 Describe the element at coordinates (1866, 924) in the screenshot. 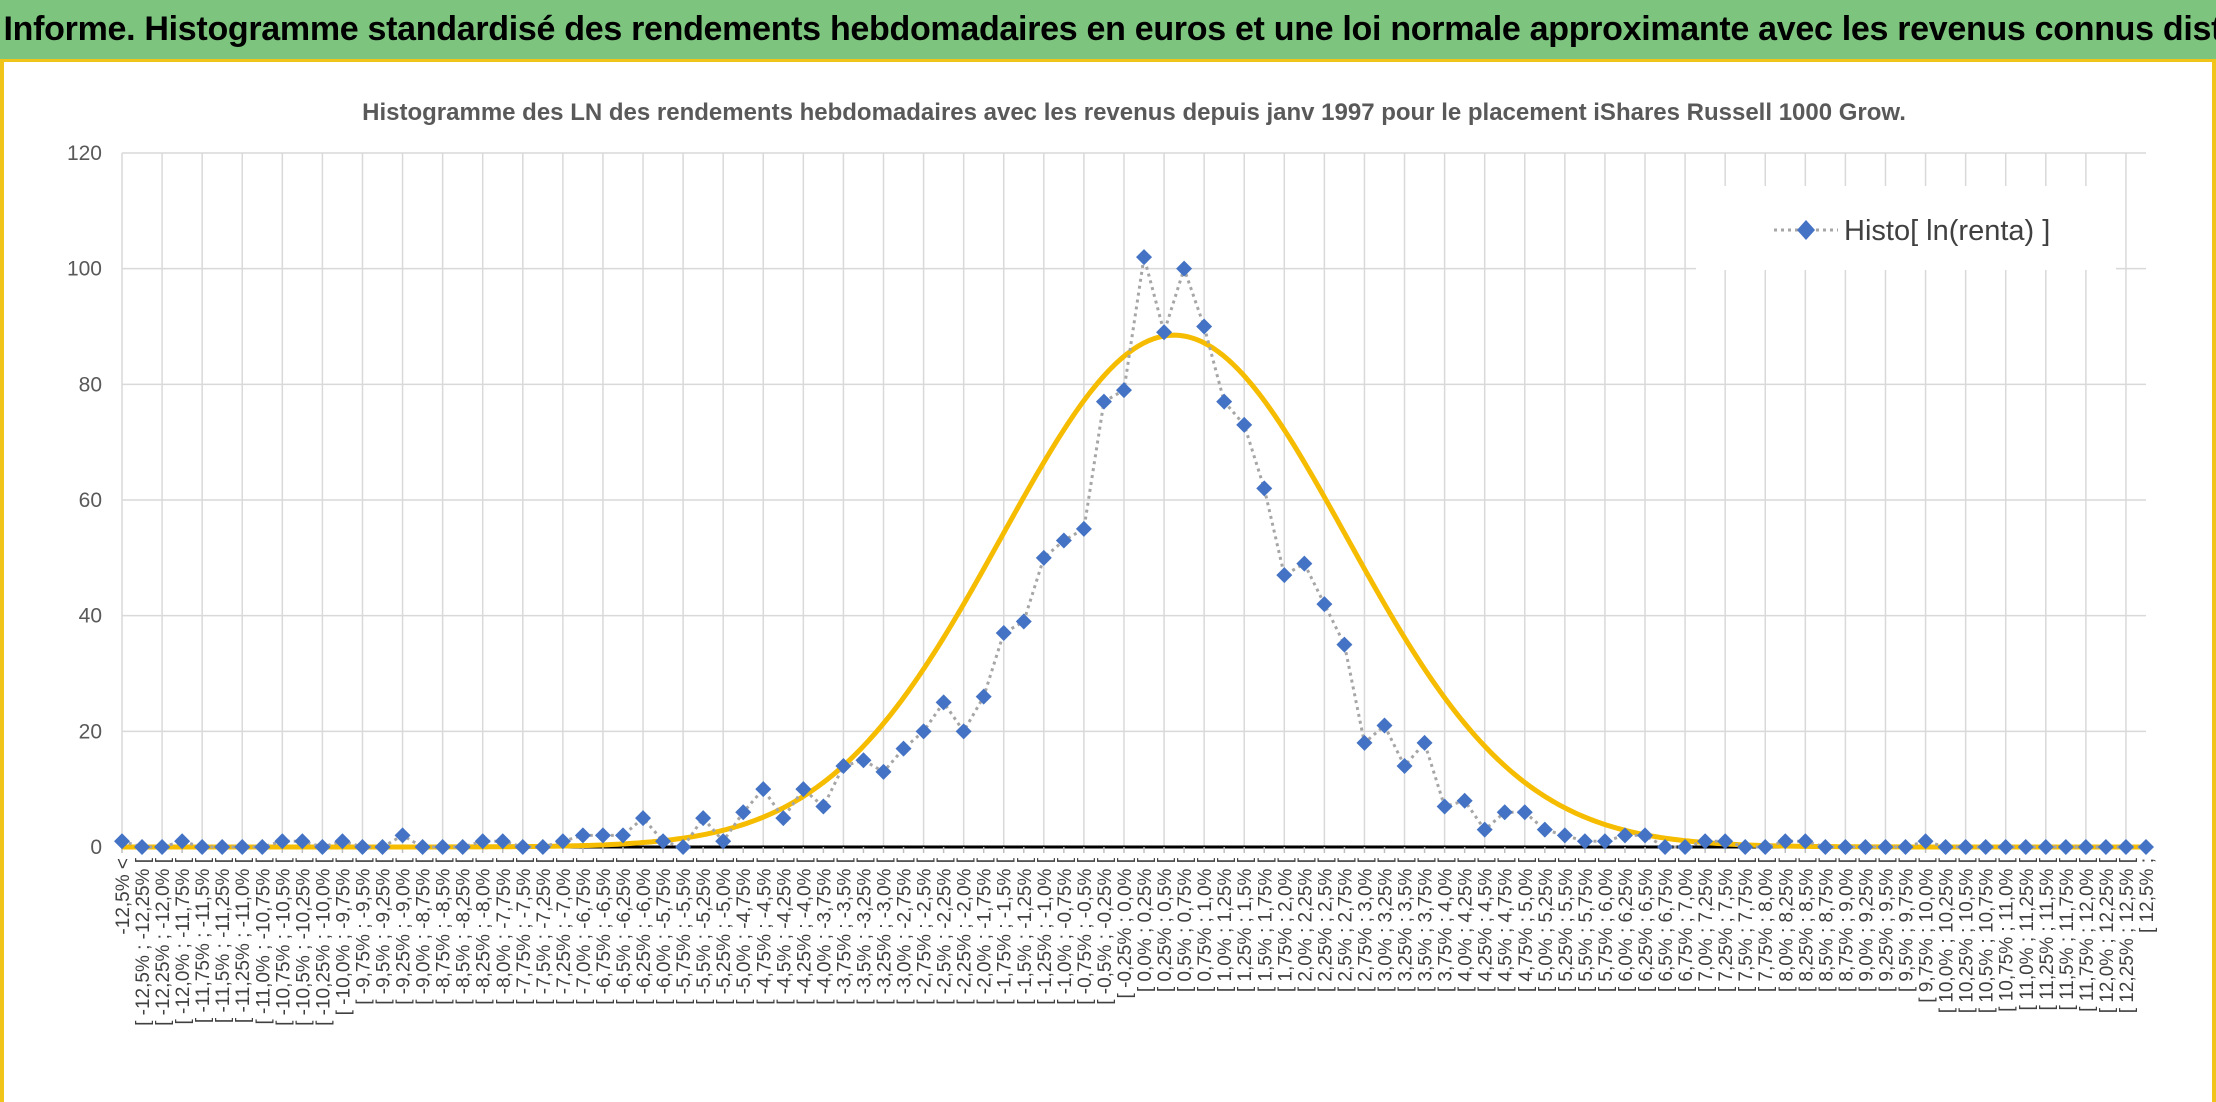

I see `x-tick-label: [ 9,0% ; 9,25% [` at that location.